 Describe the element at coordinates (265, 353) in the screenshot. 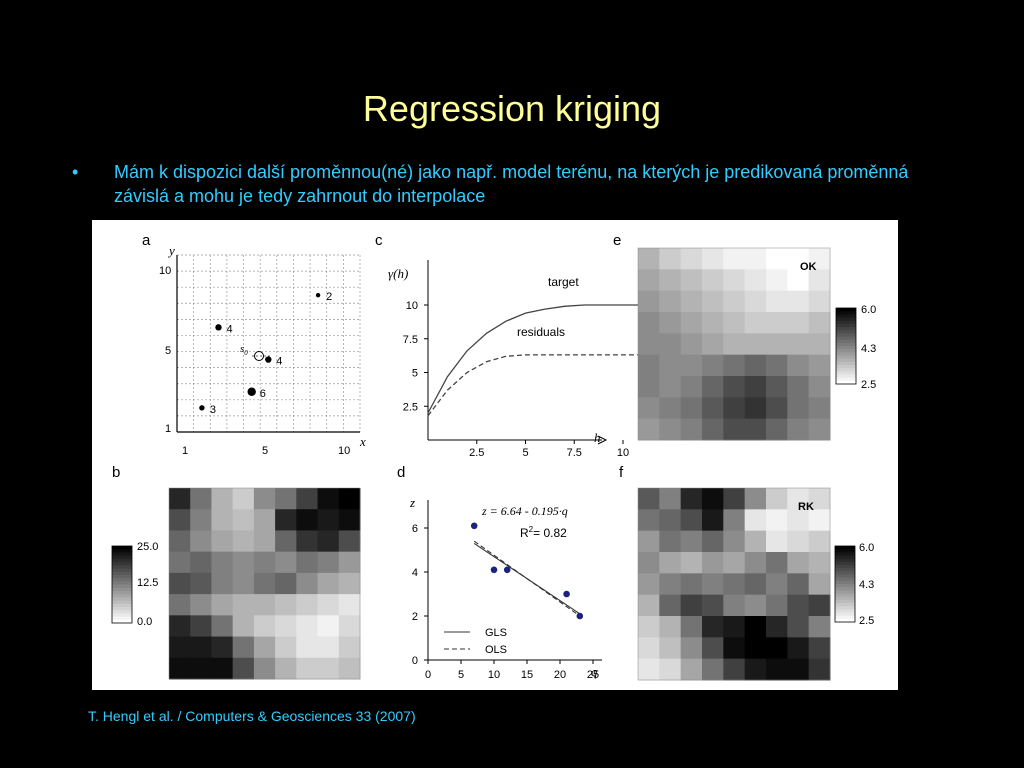

I see `panel-a-points: 2 4 4 6 3` at that location.